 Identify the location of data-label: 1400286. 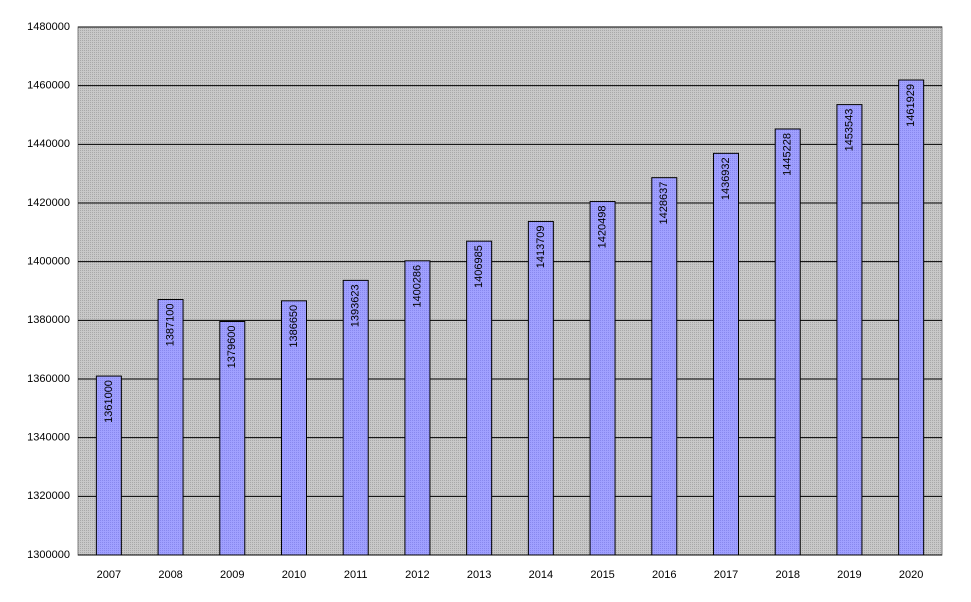
(417, 286).